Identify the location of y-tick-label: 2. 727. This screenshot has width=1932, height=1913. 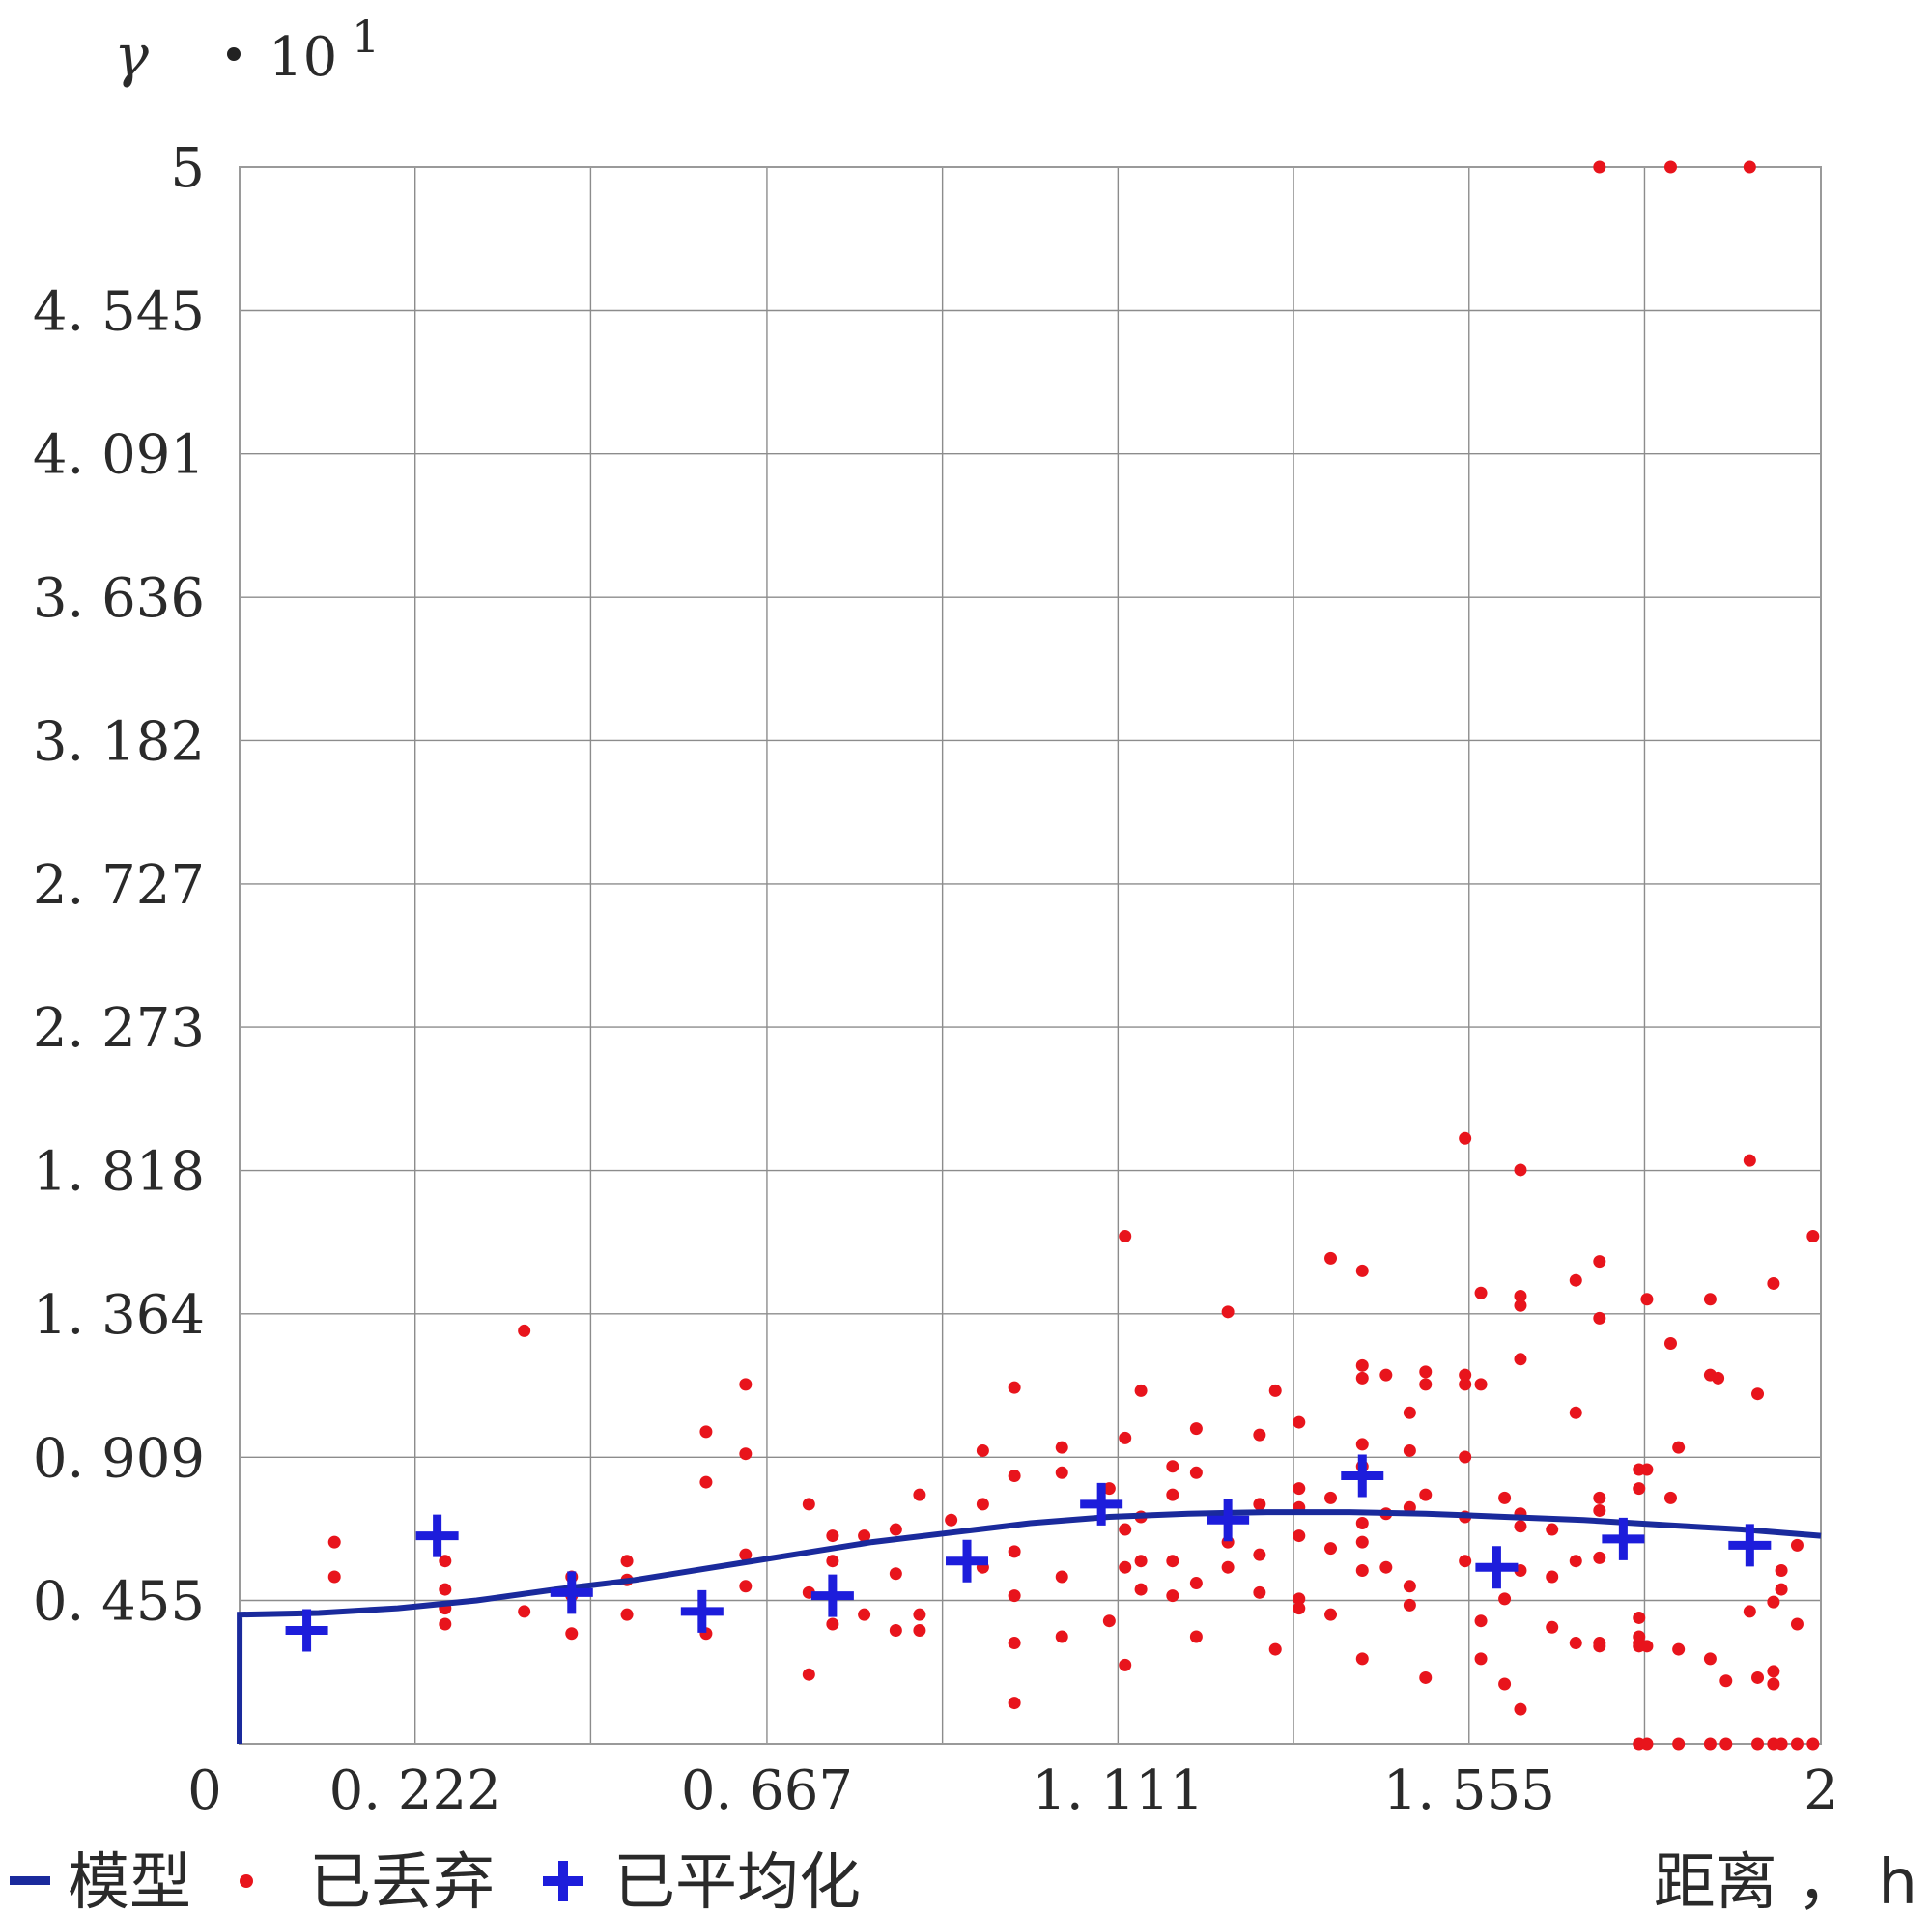
(119, 885).